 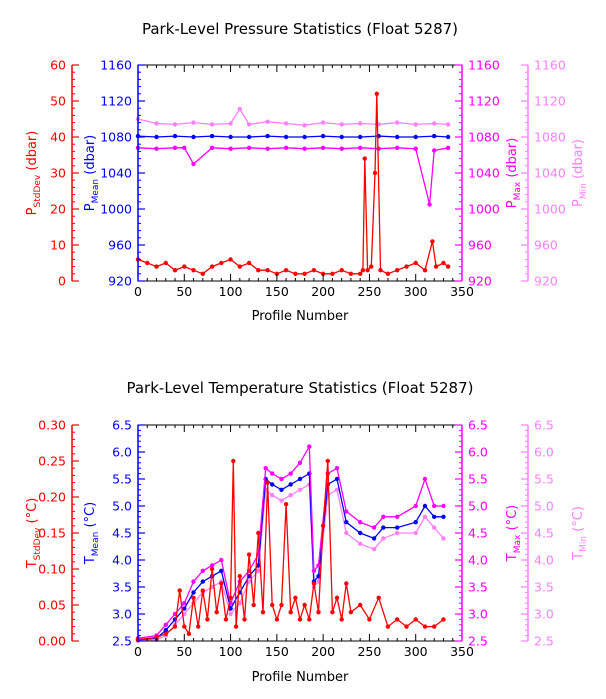 I want to click on min-y-tick-label: 3.0, so click(x=544, y=614).